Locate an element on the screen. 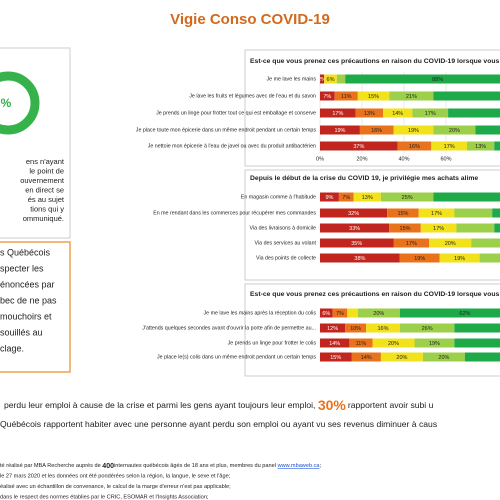 Image resolution: width=500 pixels, height=500 pixels. donut-label: % is located at coordinates (6, 103).